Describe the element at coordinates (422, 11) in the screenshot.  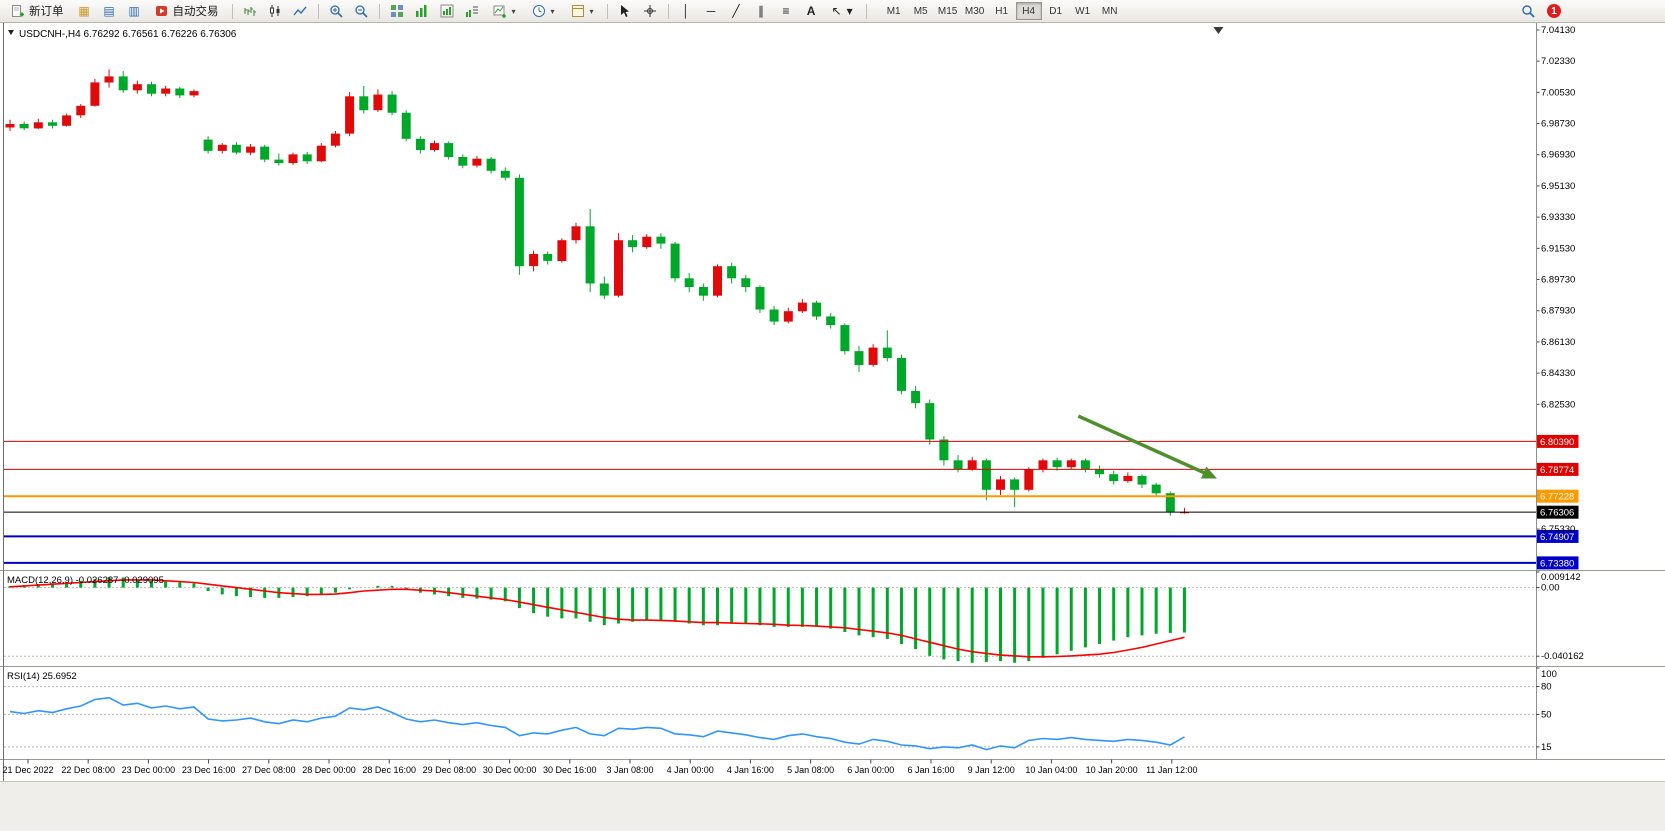
I see `indicators-button` at that location.